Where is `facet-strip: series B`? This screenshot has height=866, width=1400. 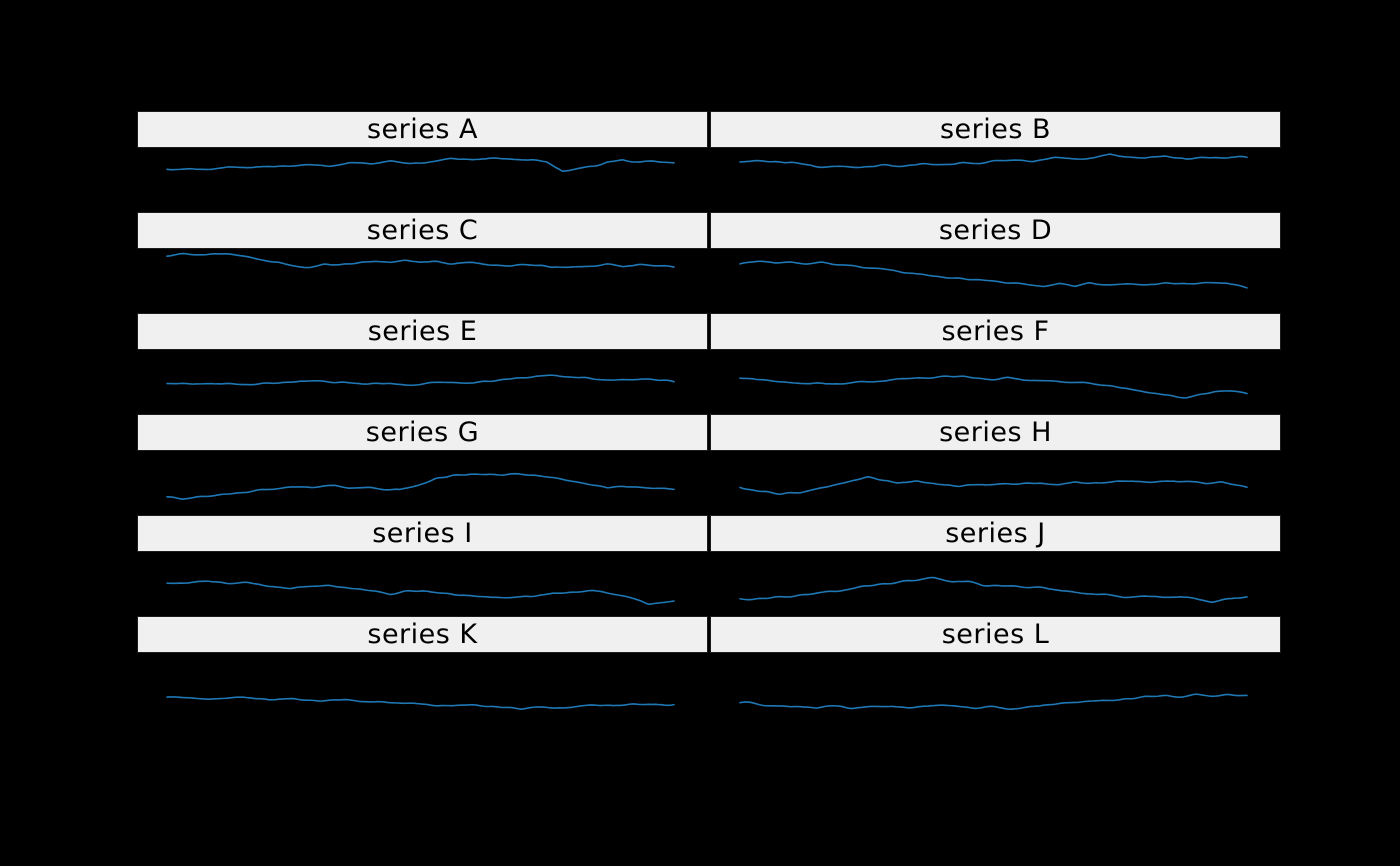 facet-strip: series B is located at coordinates (995, 129).